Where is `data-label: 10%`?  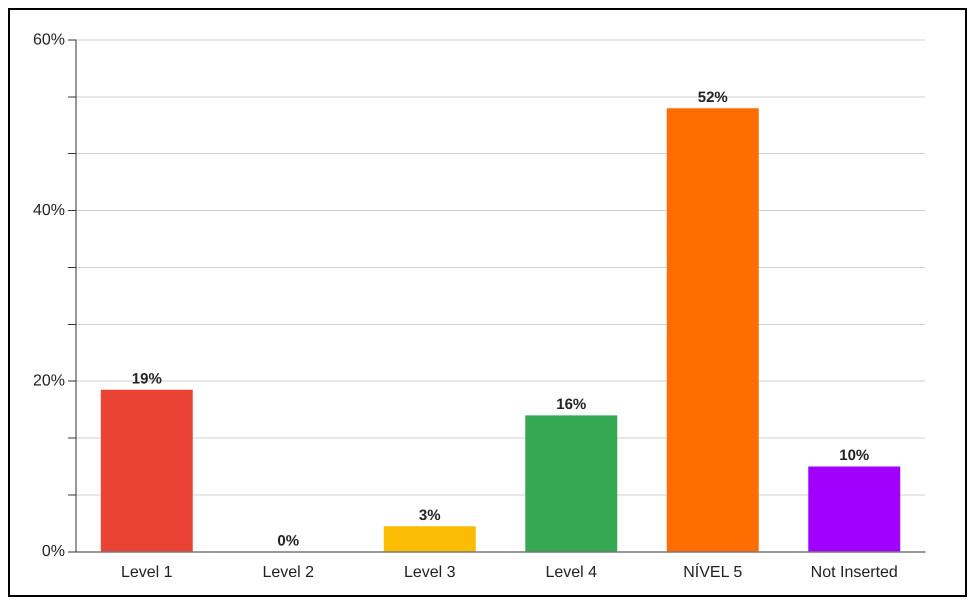
data-label: 10% is located at coordinates (854, 455).